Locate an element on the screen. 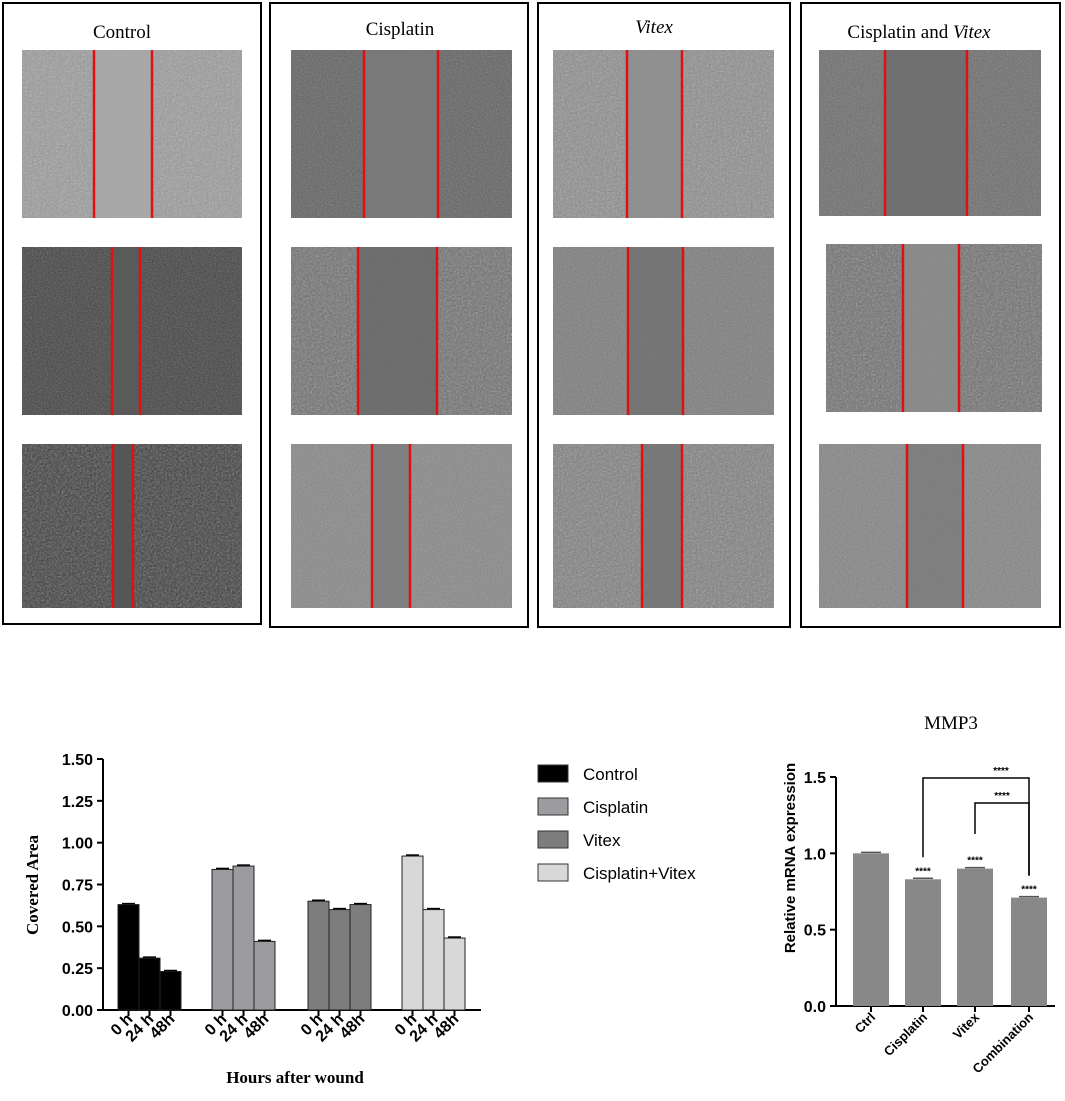 This screenshot has height=1101, width=1065. mmp3-ylabel: Relative mRNA expression is located at coordinates (790, 858).